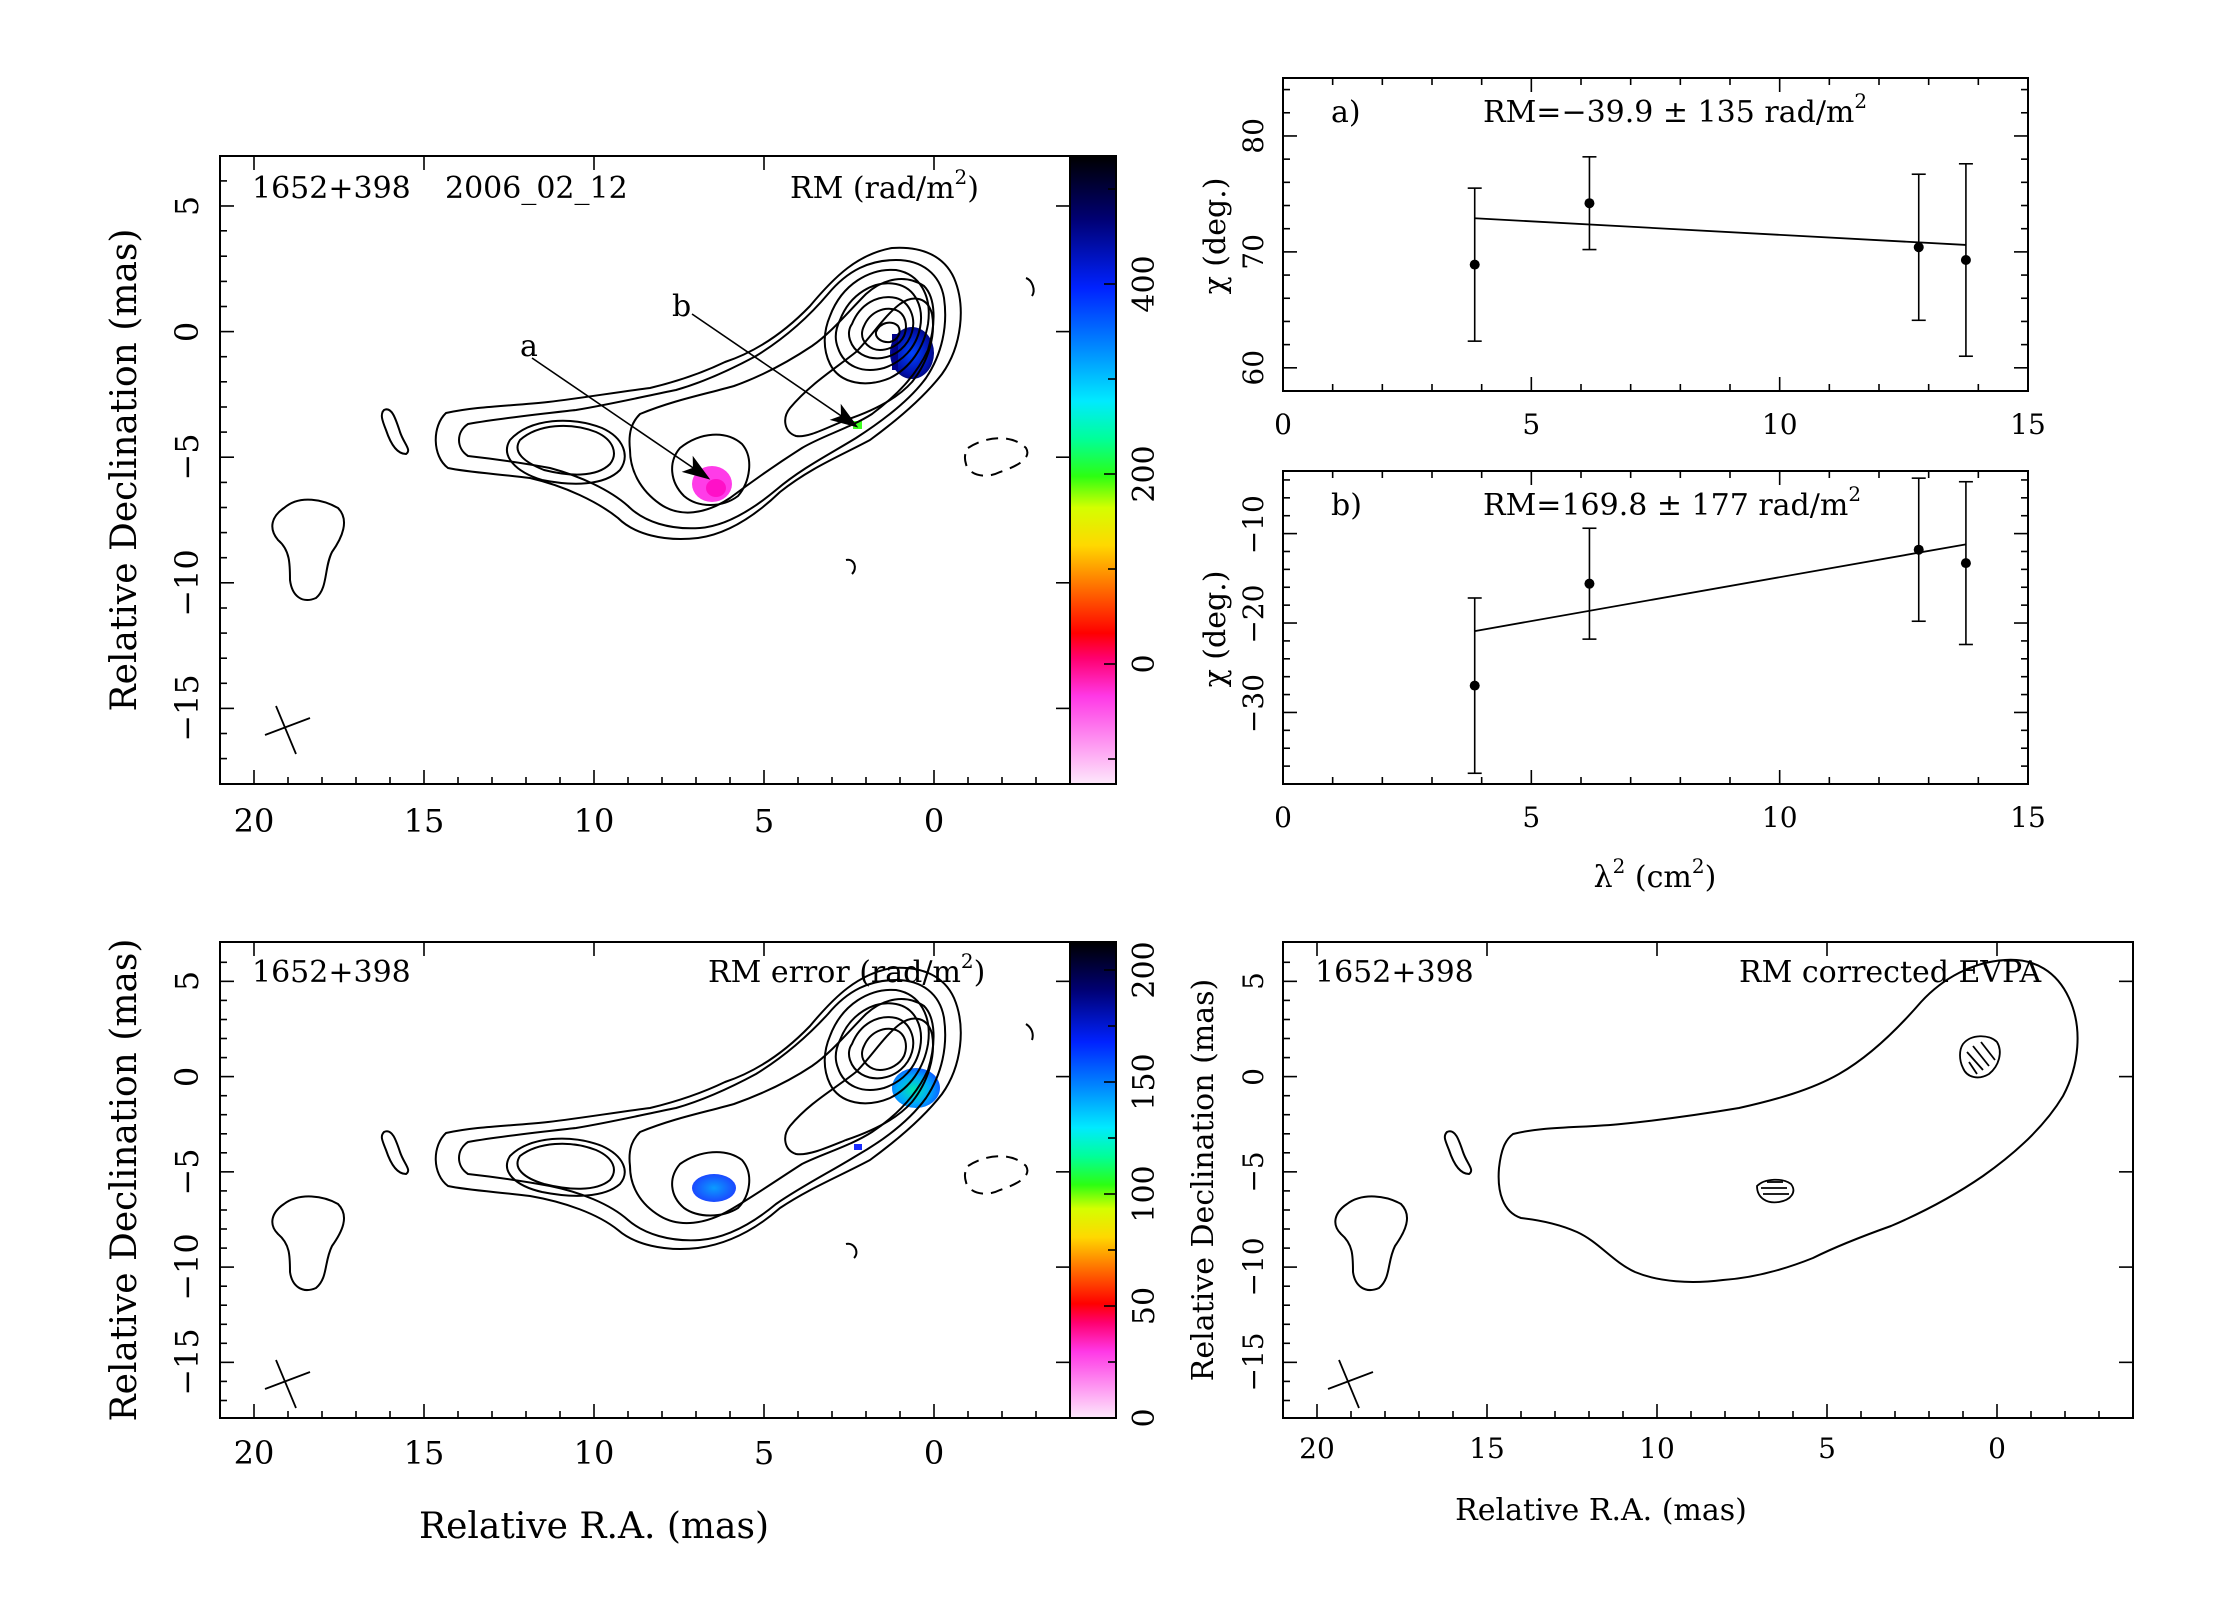  I want to click on evpa-beam-marker, so click(1350, 1384).